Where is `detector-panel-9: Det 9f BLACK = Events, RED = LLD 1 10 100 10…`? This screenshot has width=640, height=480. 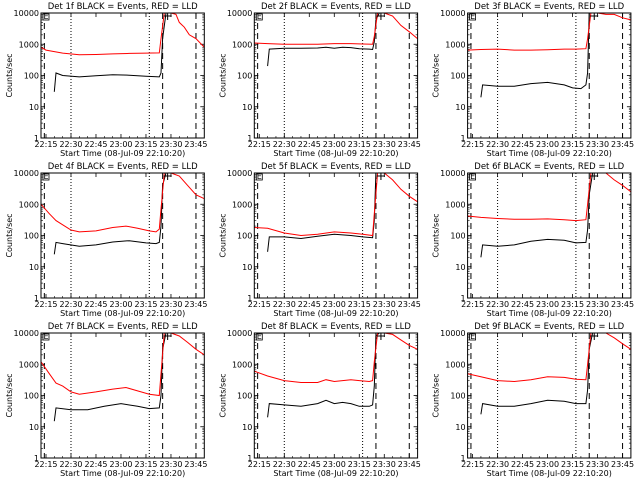 detector-panel-9: Det 9f BLACK = Events, RED = LLD 1 10 100 10… is located at coordinates (533, 400).